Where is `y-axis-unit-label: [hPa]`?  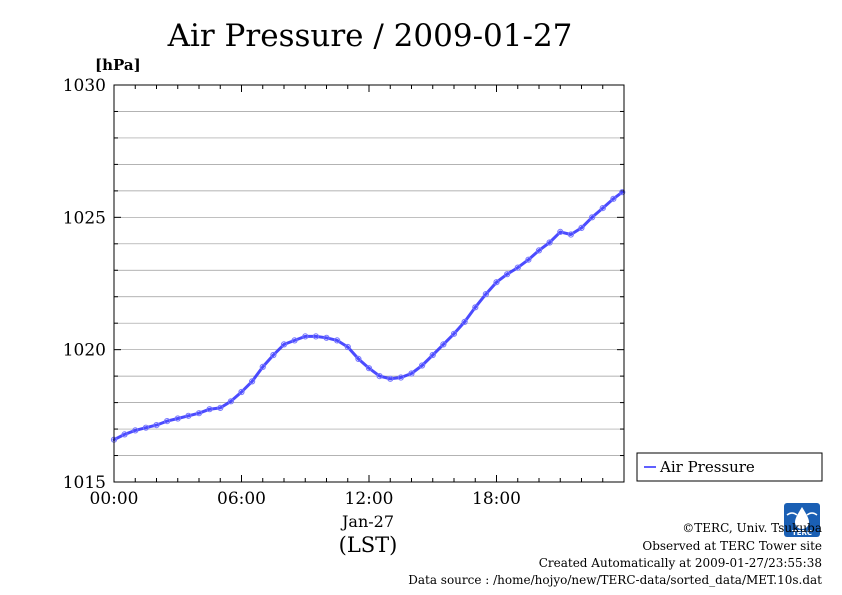
y-axis-unit-label: [hPa] is located at coordinates (118, 65).